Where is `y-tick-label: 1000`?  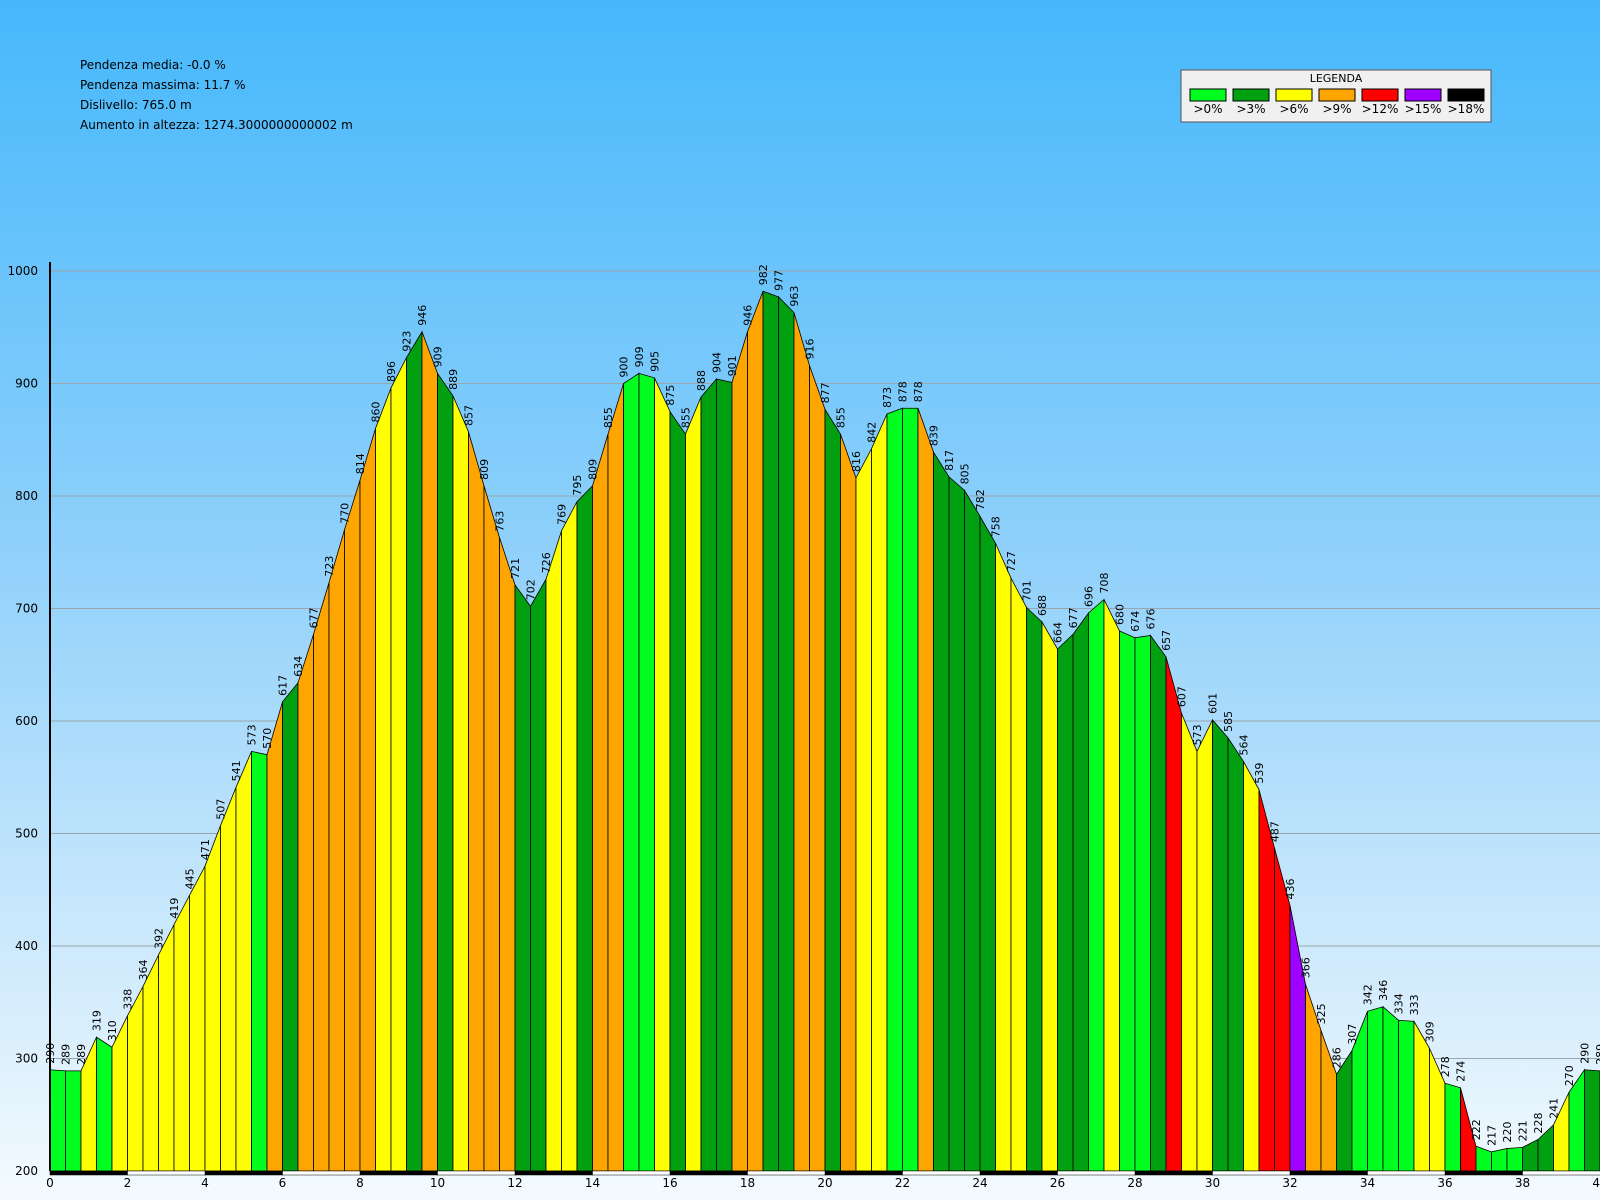 y-tick-label: 1000 is located at coordinates (22, 271).